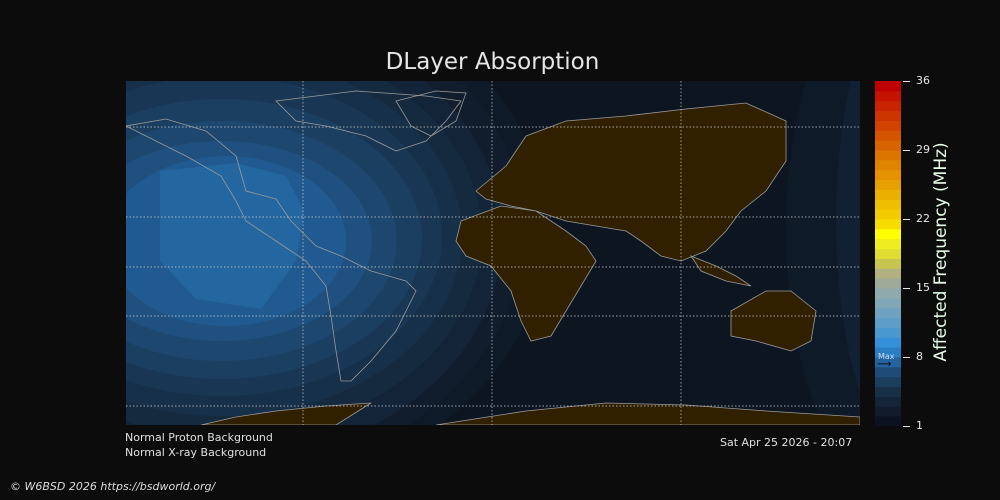 The height and width of the screenshot is (500, 1000). What do you see at coordinates (232, 236) in the screenshot?
I see `peak-region` at bounding box center [232, 236].